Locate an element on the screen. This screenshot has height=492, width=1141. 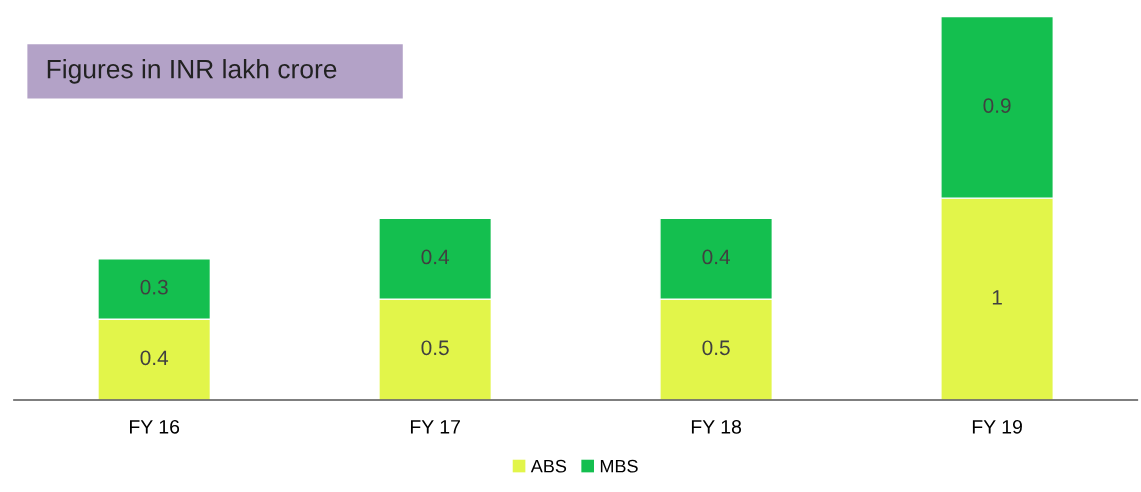
x-tick-label: FY 16 is located at coordinates (155, 426).